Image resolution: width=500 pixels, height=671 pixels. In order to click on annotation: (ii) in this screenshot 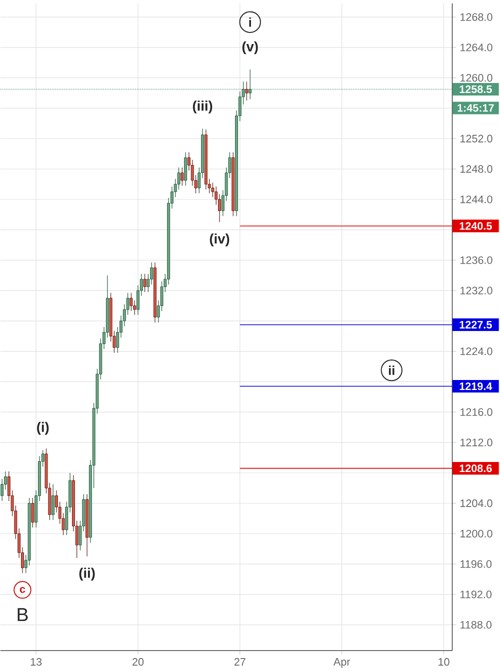, I will do `click(87, 574)`.